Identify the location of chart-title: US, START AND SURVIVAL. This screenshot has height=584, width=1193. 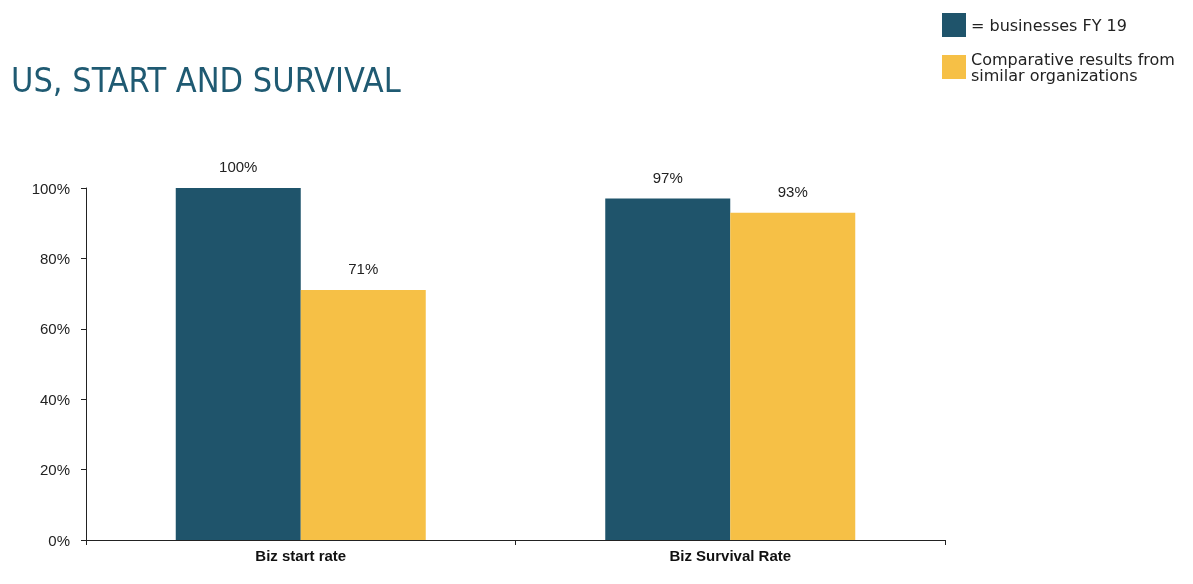
(206, 80).